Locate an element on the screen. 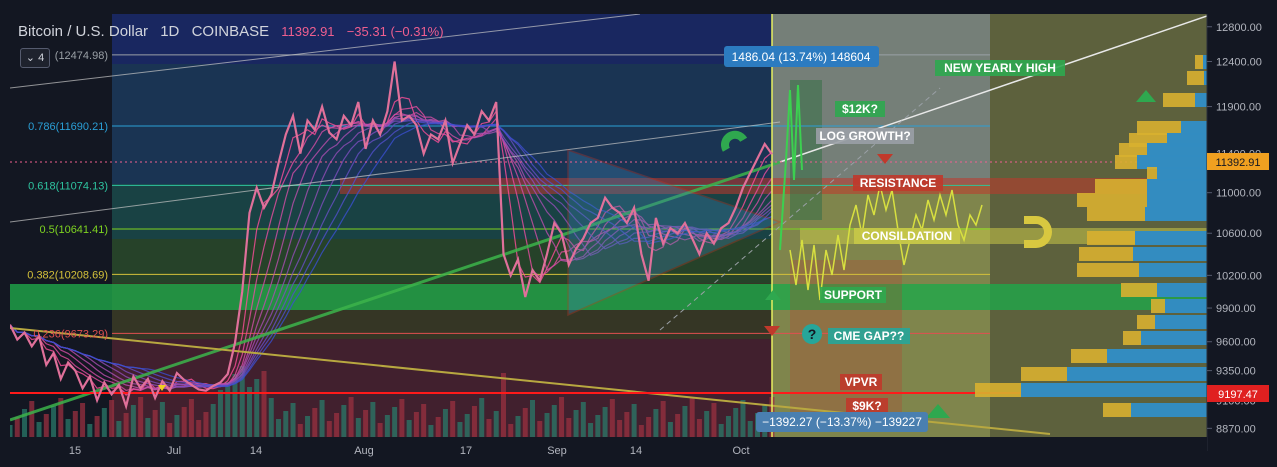  y-tick-label: 8870.00 is located at coordinates (1236, 429).